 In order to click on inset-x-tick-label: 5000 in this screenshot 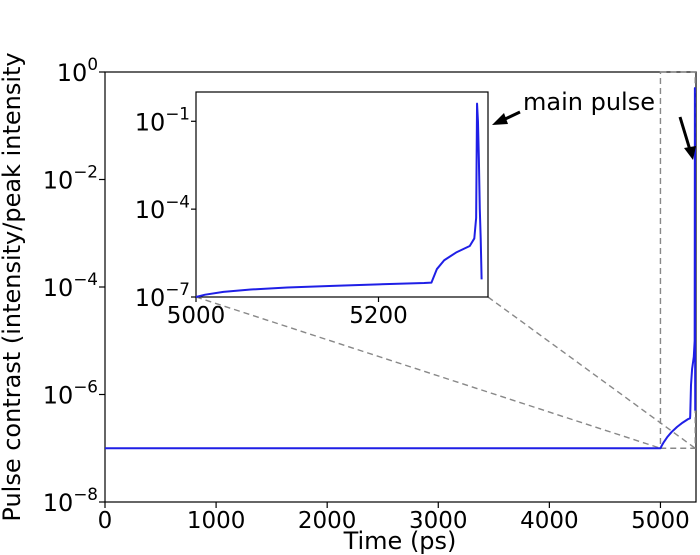, I will do `click(196, 316)`.